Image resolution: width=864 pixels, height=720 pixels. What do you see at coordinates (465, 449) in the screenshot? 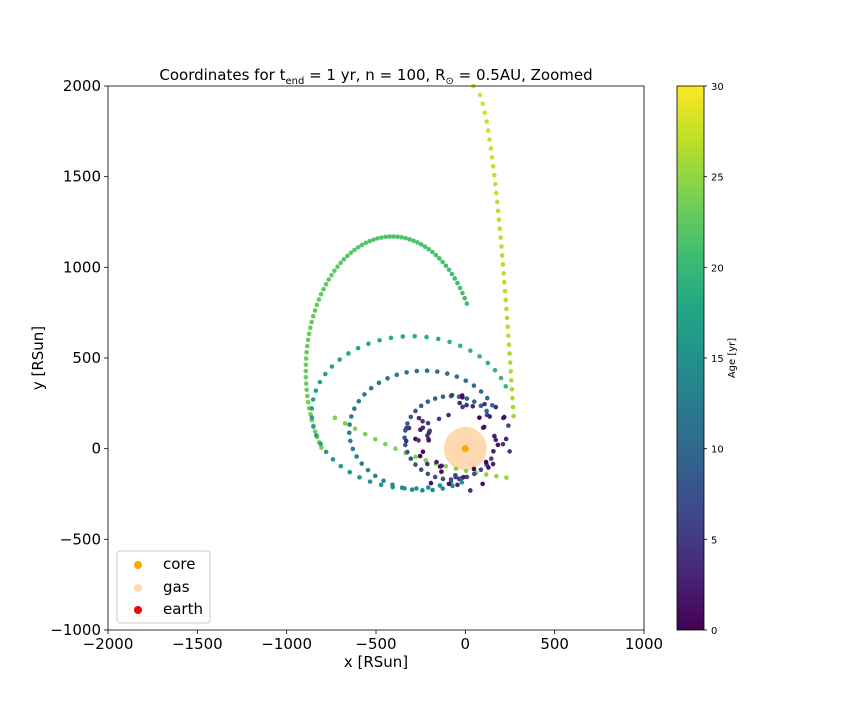
I see `core-layer` at bounding box center [465, 449].